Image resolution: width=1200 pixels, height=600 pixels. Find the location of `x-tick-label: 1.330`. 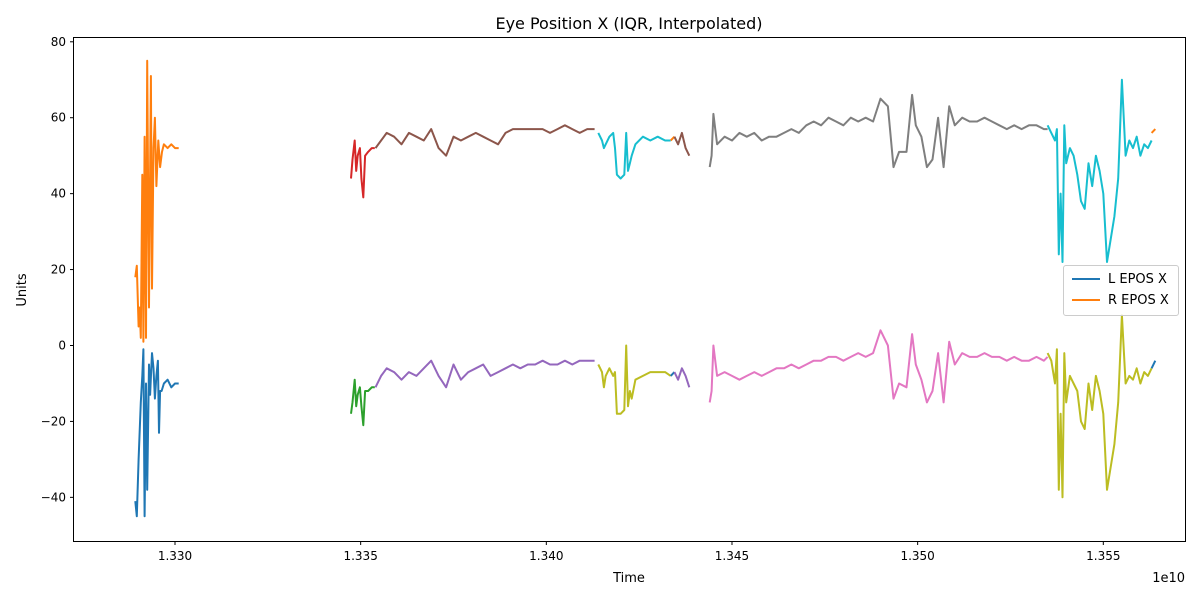

x-tick-label: 1.330 is located at coordinates (175, 556).